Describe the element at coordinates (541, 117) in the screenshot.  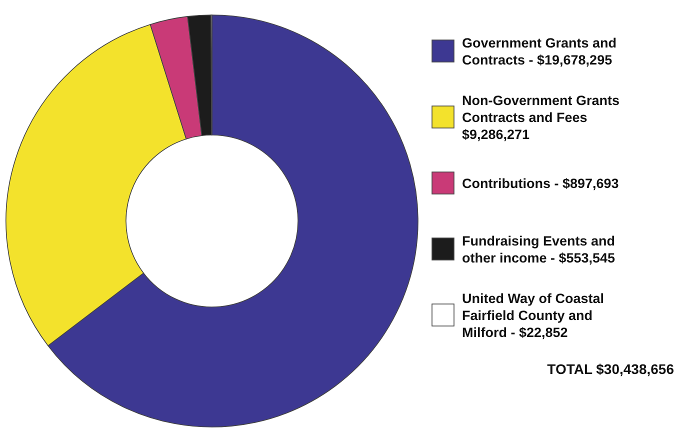
I see `legend-label: Non-Government Grants Contracts and Fees $9,286,271` at that location.